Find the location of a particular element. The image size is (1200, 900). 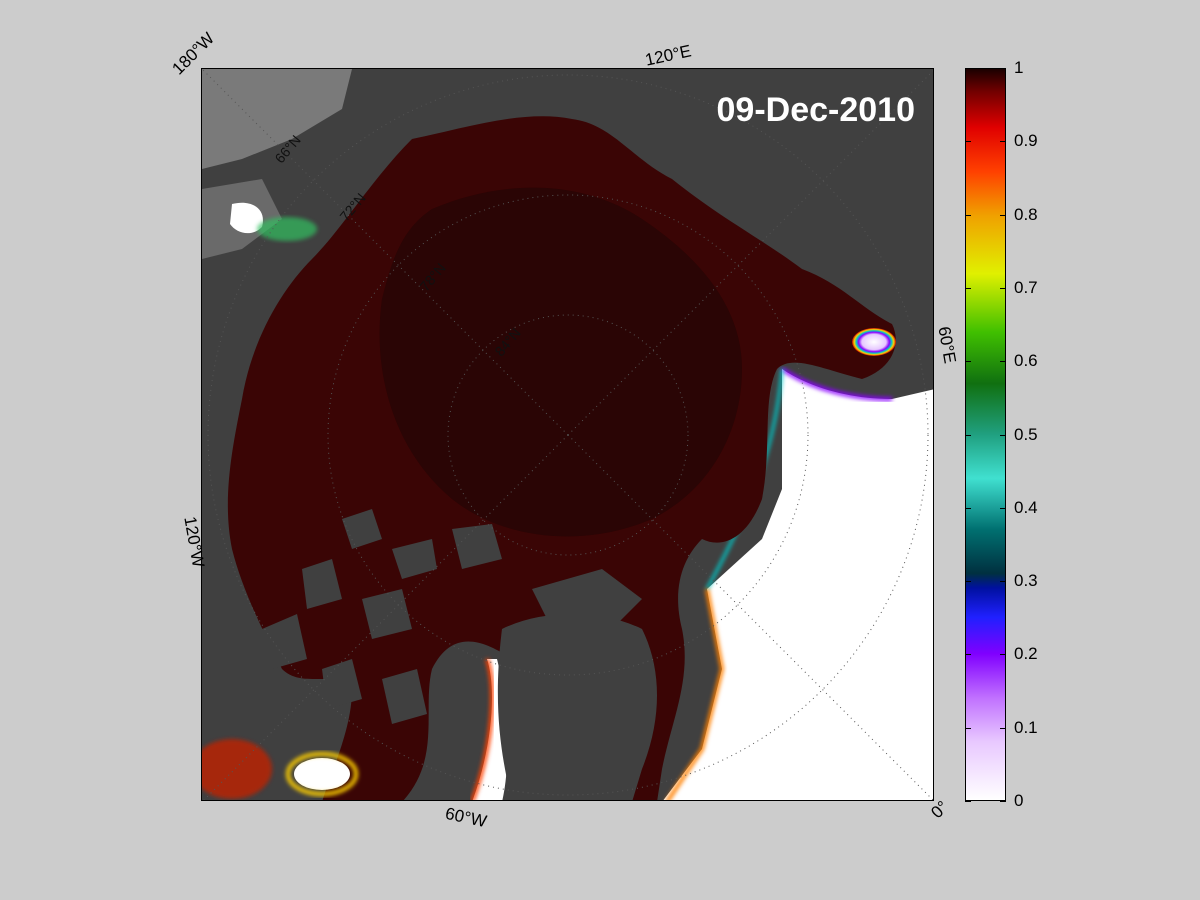

marginal-ice-kara is located at coordinates (874, 342).